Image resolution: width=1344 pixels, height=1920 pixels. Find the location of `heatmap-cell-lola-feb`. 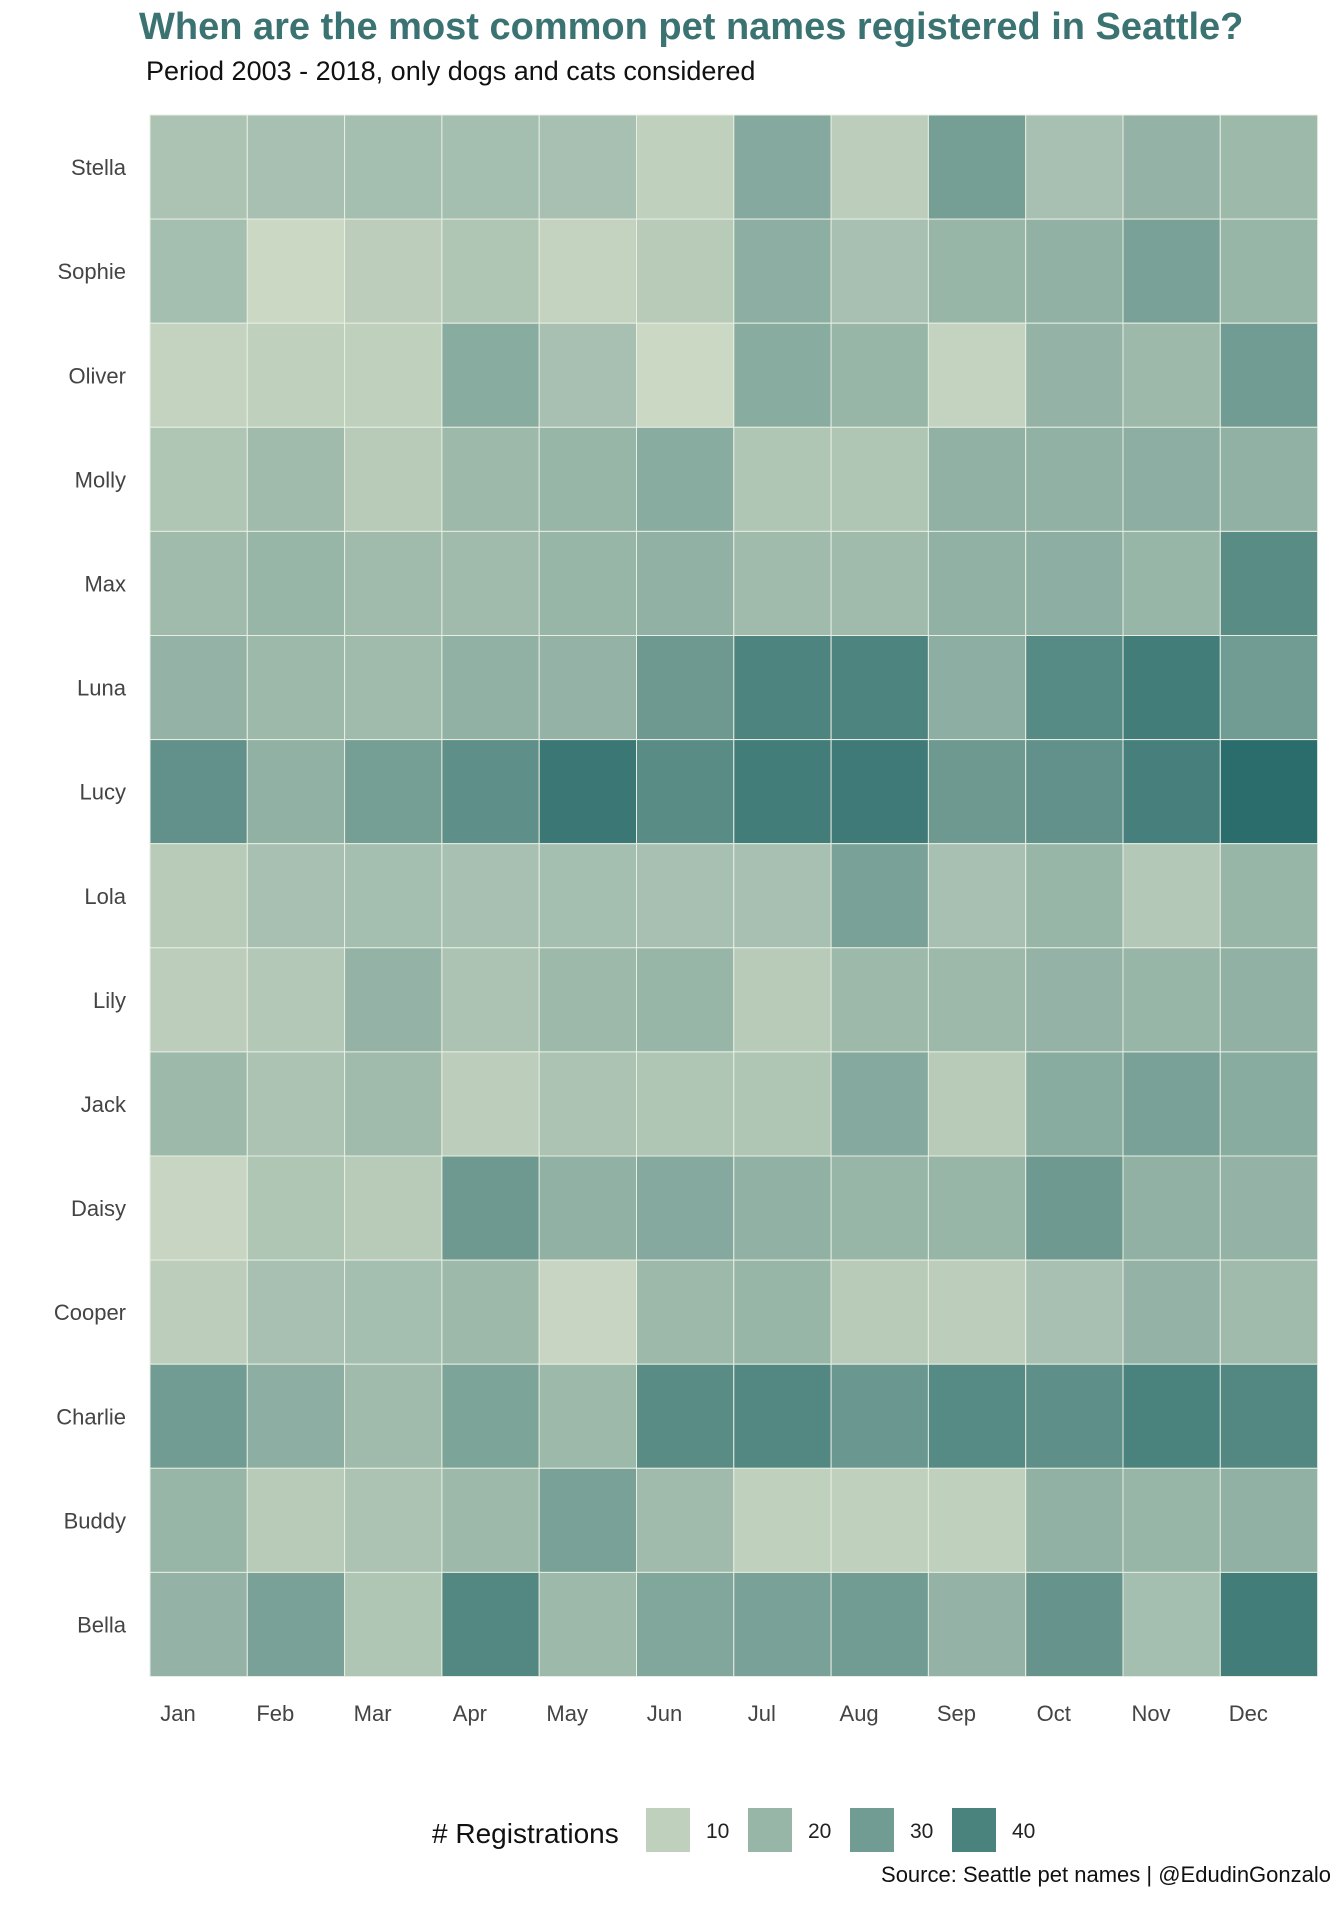

heatmap-cell-lola-feb is located at coordinates (296, 896).